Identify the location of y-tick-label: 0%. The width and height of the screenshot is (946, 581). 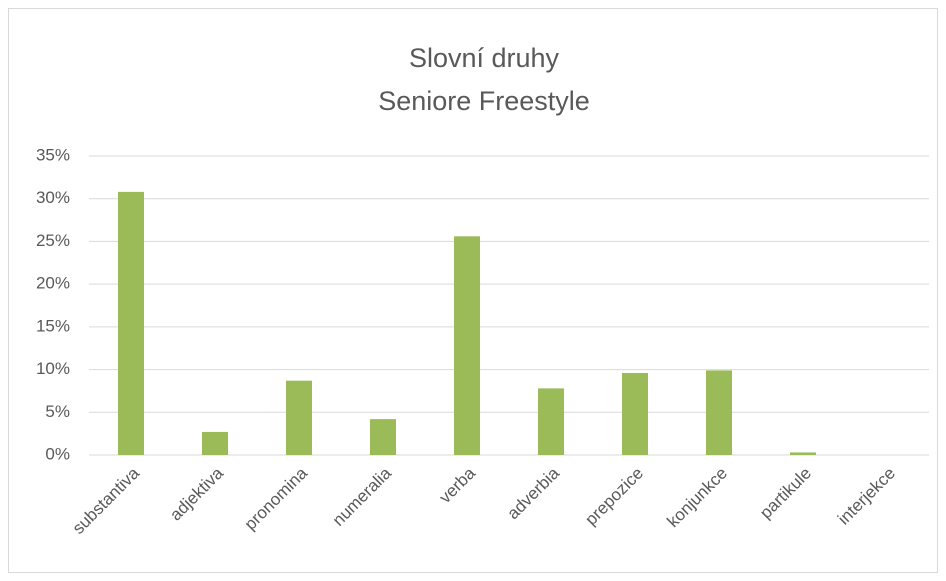
(57, 453).